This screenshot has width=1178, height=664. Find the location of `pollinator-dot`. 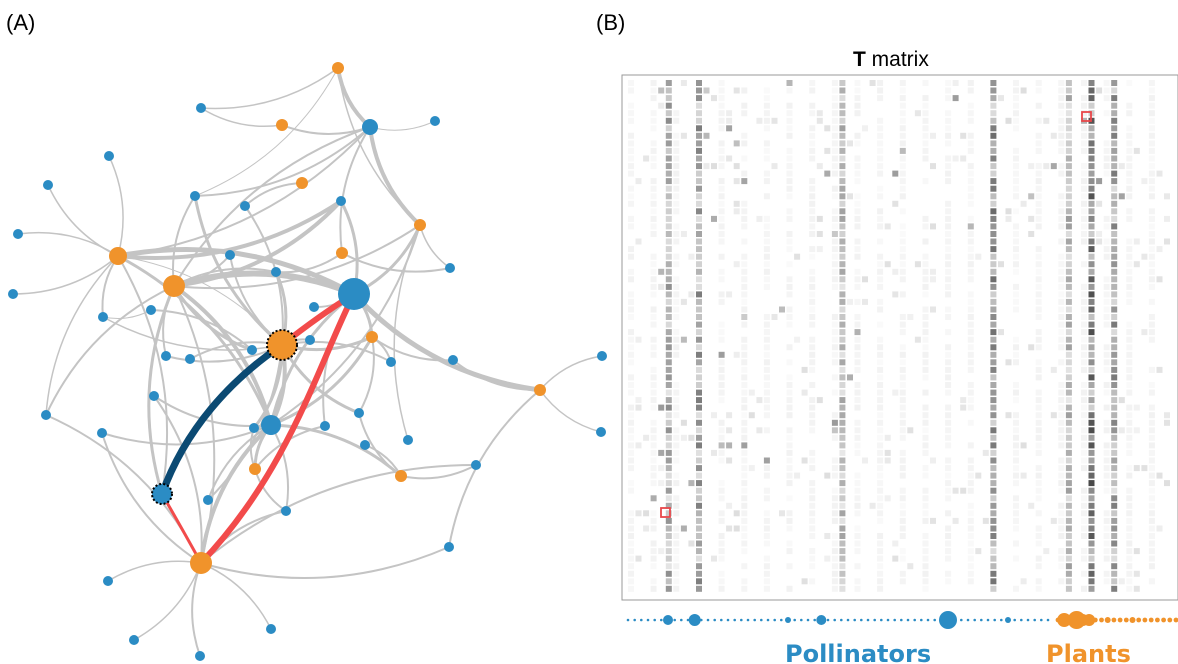

pollinator-dot is located at coordinates (974, 620).